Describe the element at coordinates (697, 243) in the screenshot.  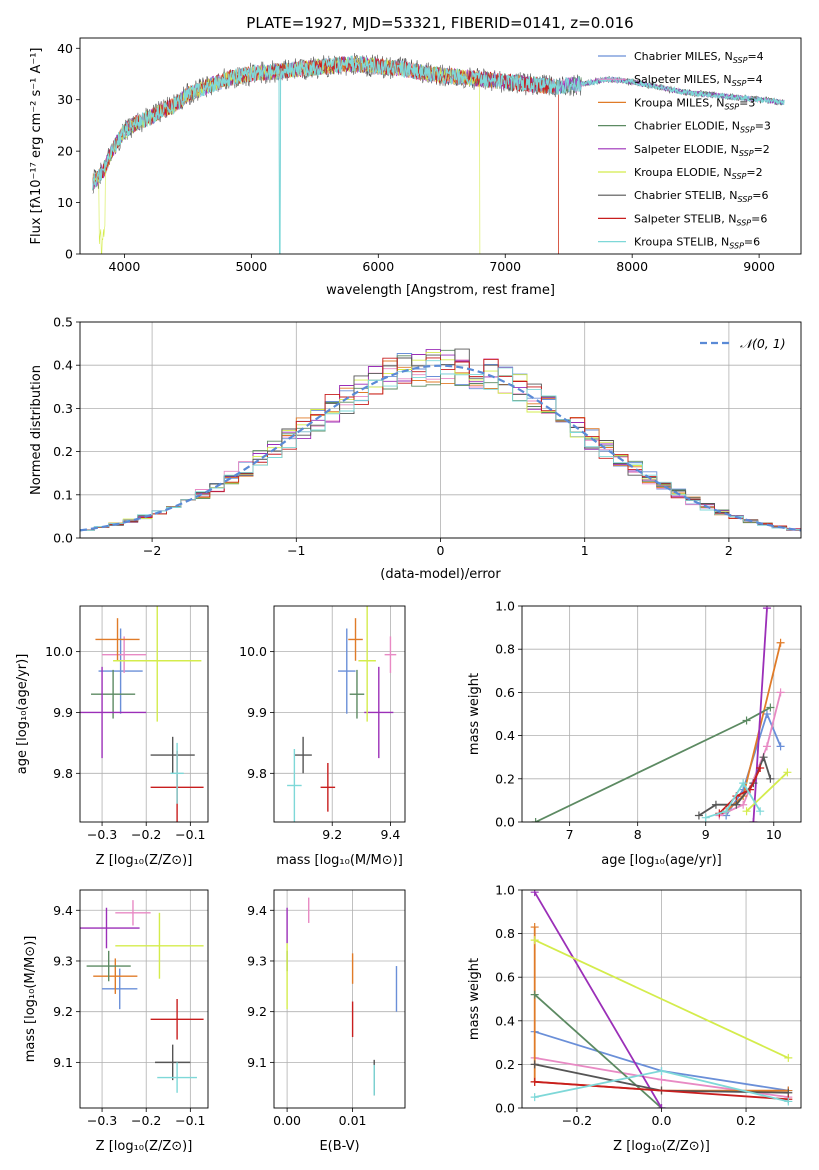
I see `legend-entry: Kroupa STELIB, NSSP=6` at that location.